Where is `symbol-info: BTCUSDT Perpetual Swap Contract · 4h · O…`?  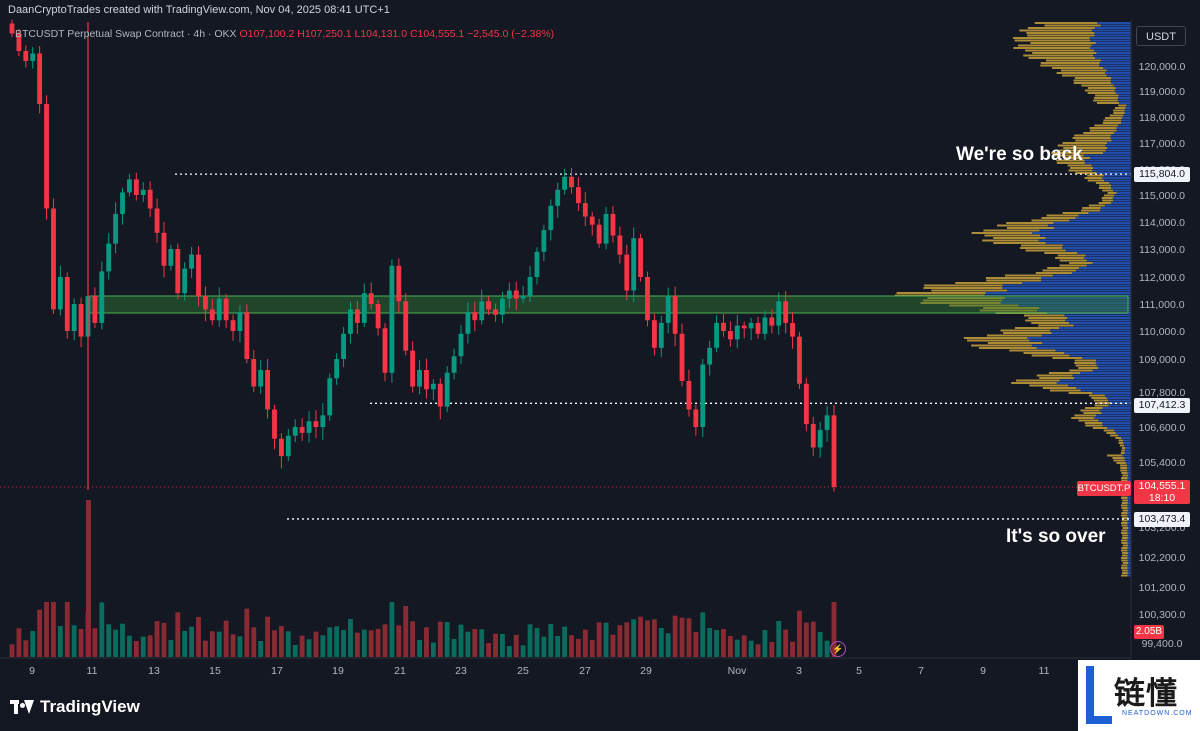 symbol-info: BTCUSDT Perpetual Swap Contract · 4h · O… is located at coordinates (284, 34).